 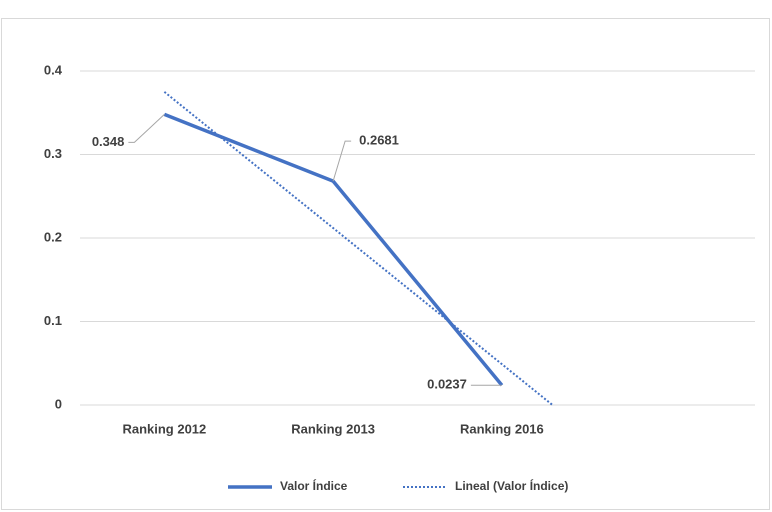 I want to click on x-tick-label: Ranking 2016, so click(x=502, y=428).